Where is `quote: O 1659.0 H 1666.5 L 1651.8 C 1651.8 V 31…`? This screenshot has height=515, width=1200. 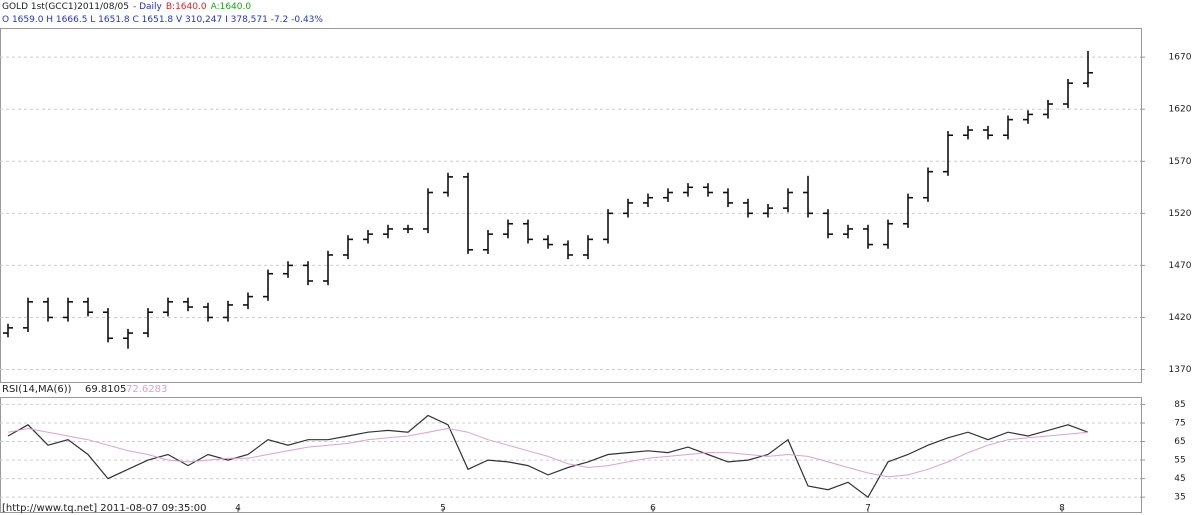 quote: O 1659.0 H 1666.5 L 1651.8 C 1651.8 V 31… is located at coordinates (162, 20).